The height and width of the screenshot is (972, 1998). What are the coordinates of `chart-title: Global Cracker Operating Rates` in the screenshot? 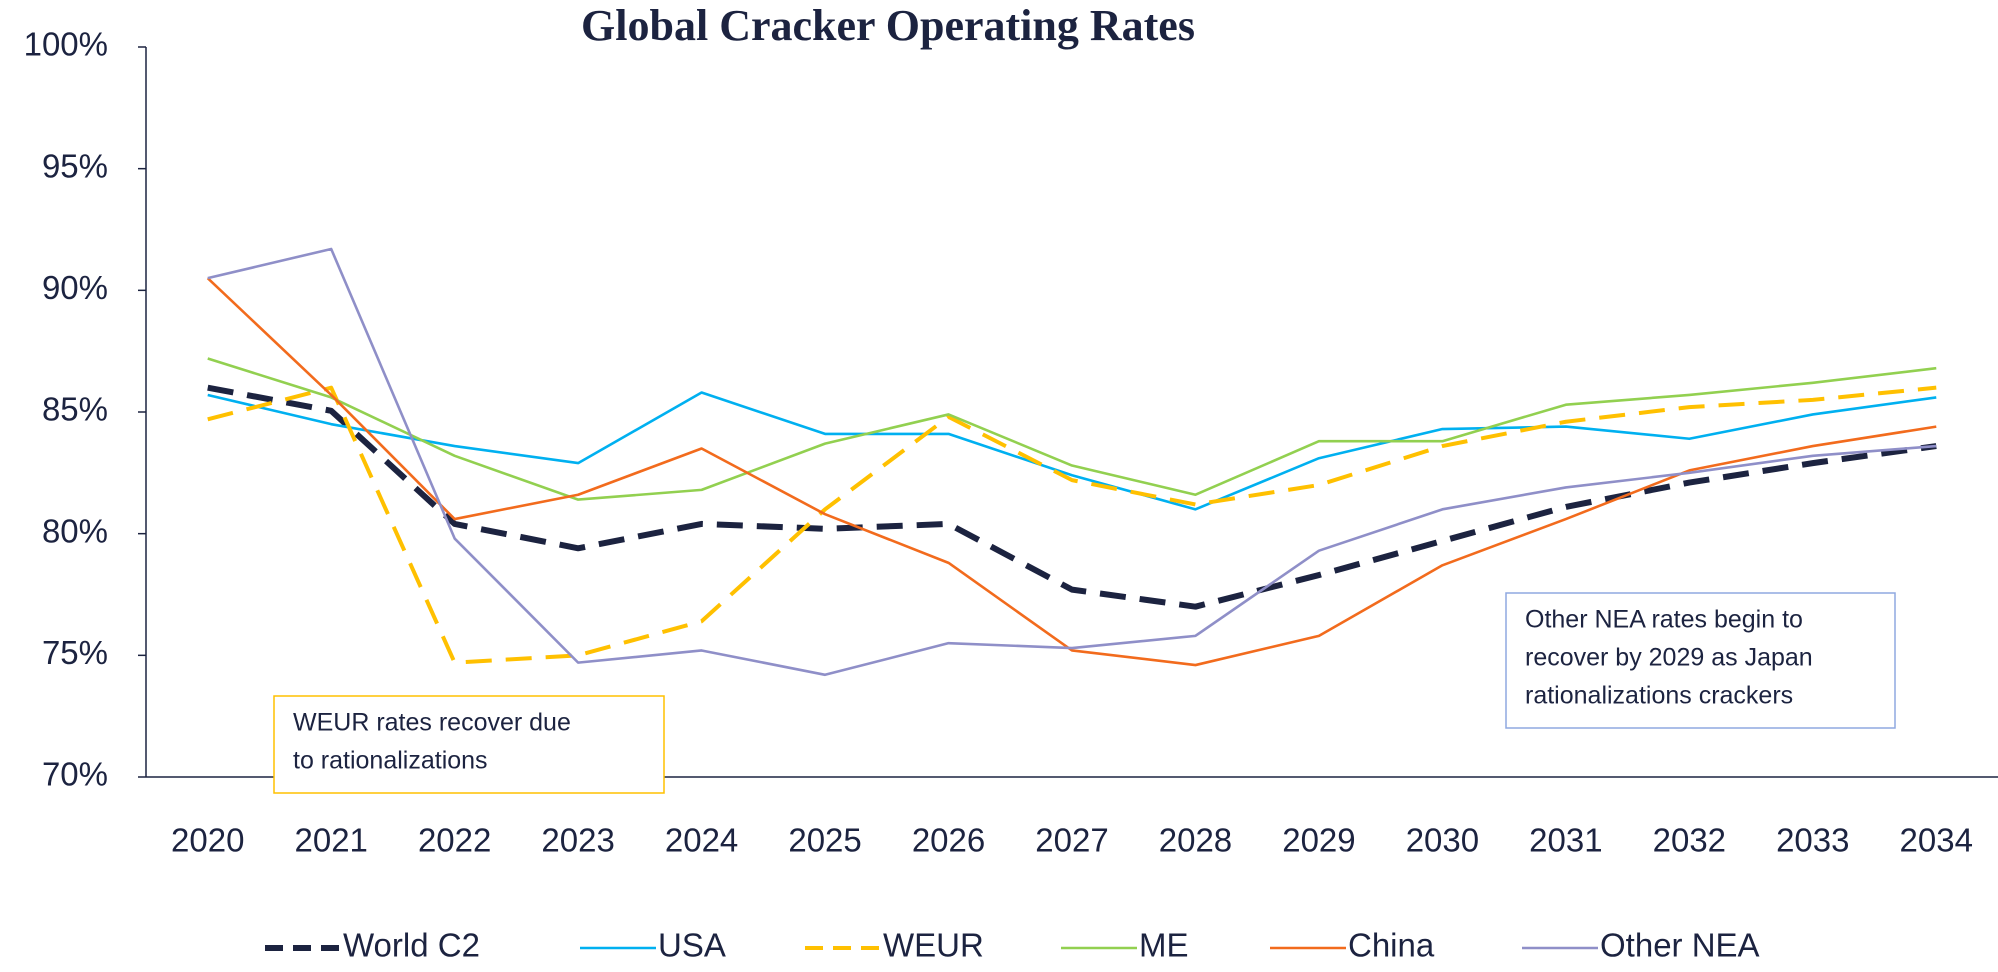 It's located at (888, 25).